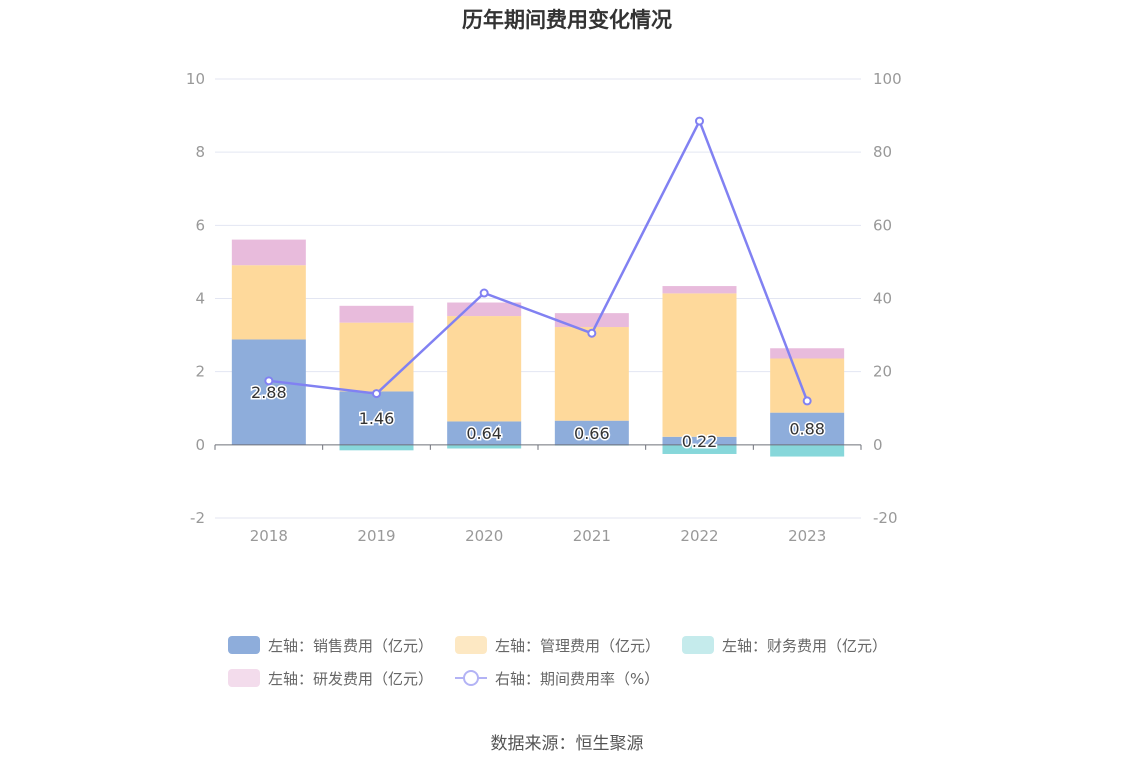 The image size is (1134, 766). I want to click on bar-sales-2019, so click(376, 418).